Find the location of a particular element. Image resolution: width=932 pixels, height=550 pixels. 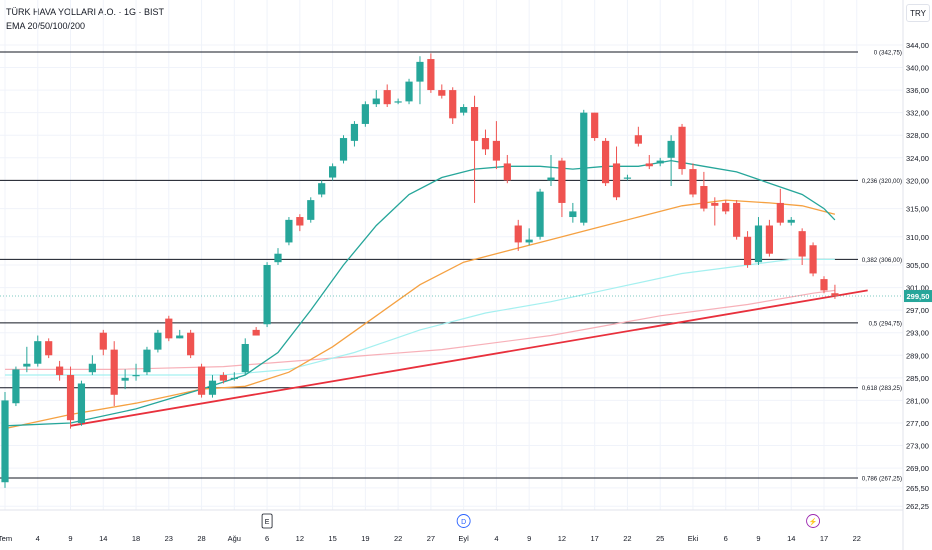

fib-level-label: 0,5 (294,75) is located at coordinates (885, 323).